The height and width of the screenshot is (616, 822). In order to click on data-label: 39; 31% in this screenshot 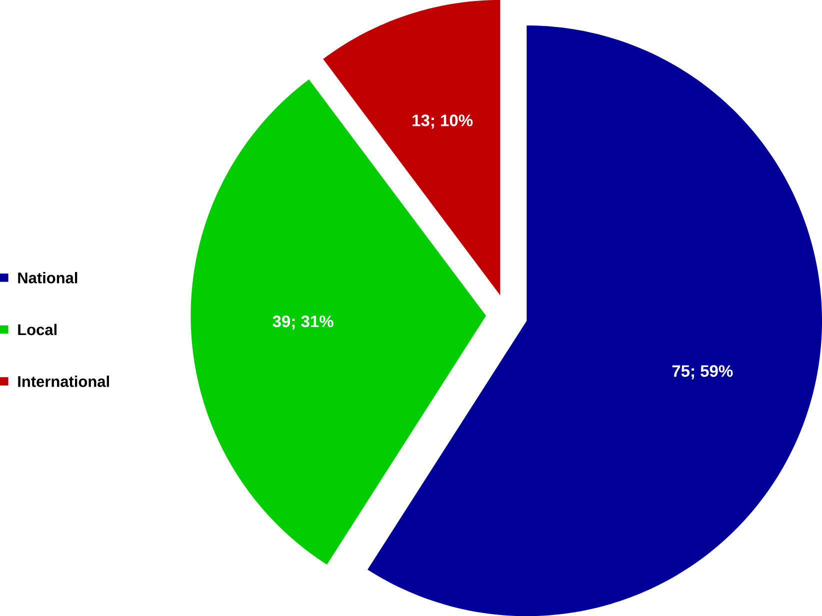, I will do `click(303, 322)`.